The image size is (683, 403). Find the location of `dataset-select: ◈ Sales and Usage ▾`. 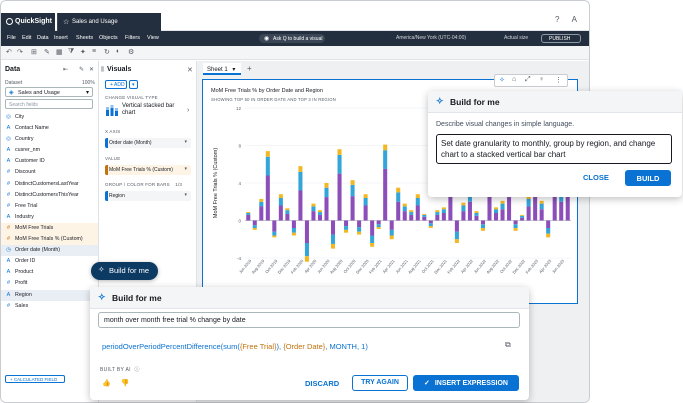

dataset-select: ◈ Sales and Usage ▾ is located at coordinates (49, 92).